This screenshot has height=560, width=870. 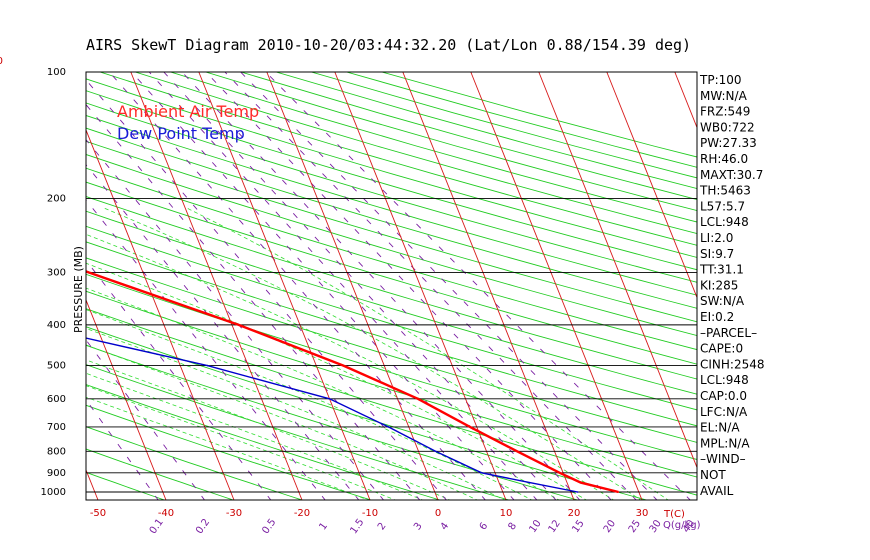 What do you see at coordinates (423, 526) in the screenshot?
I see `mixing-ratio-labels: 0.1 0.2 0.5 1 1.5 2 3 4 6 8 10 12 15 20 25 30 40` at bounding box center [423, 526].